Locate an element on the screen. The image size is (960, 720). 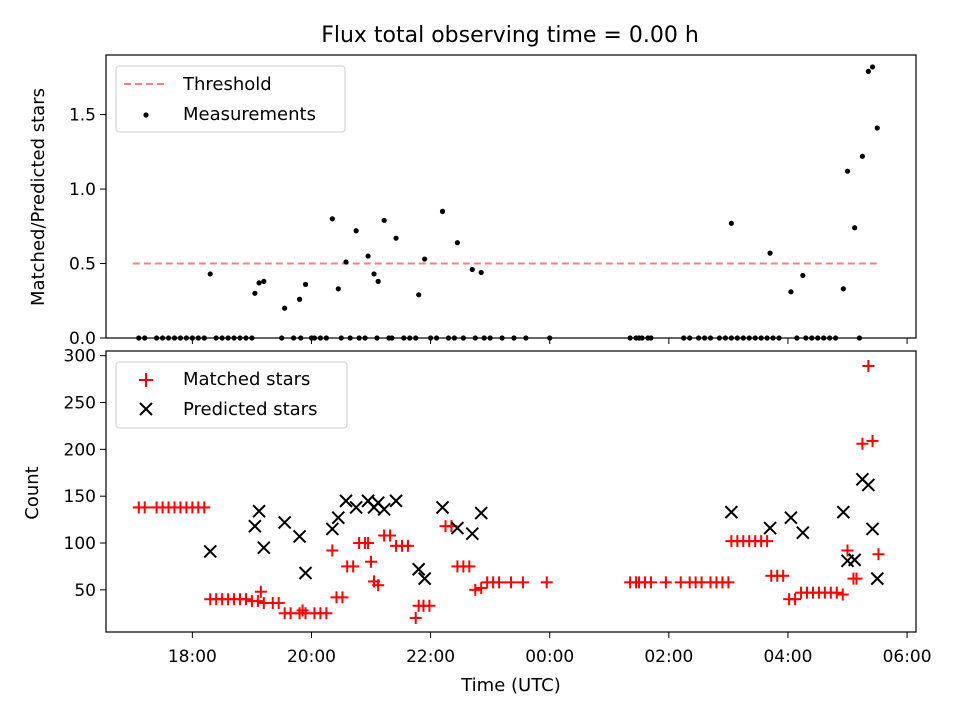
top-ytick-label: 0.5 is located at coordinates (82, 265).